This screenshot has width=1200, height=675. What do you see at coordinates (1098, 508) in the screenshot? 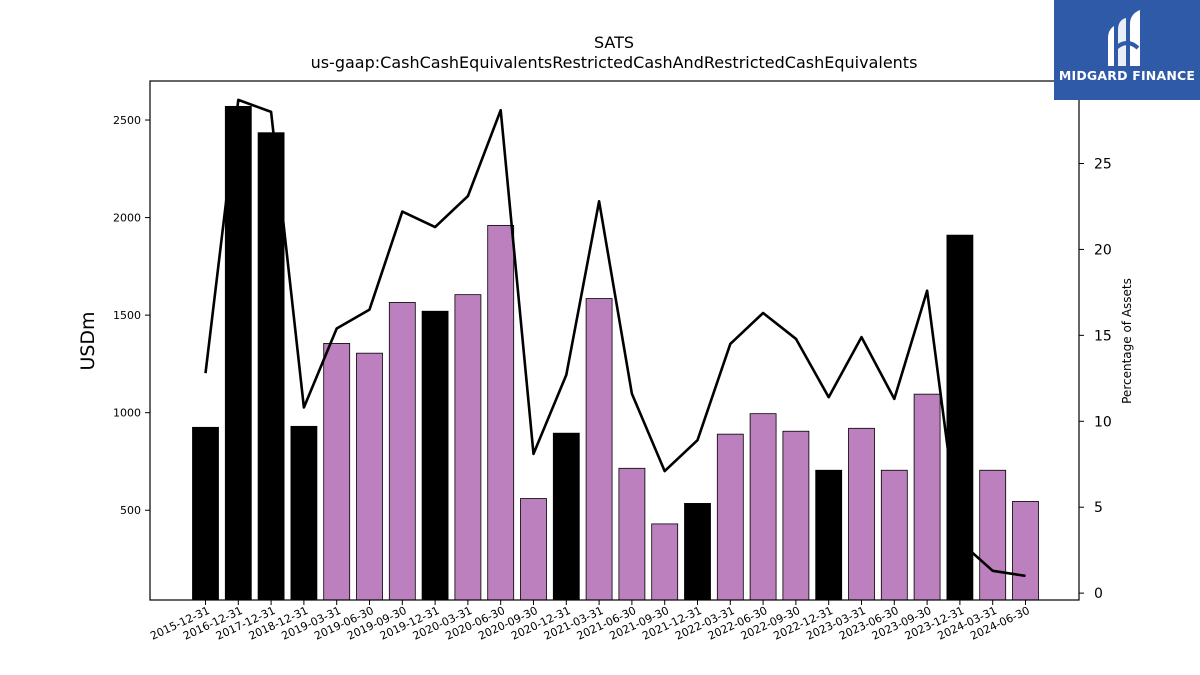
I see `y2-tick-label: 5` at bounding box center [1098, 508].